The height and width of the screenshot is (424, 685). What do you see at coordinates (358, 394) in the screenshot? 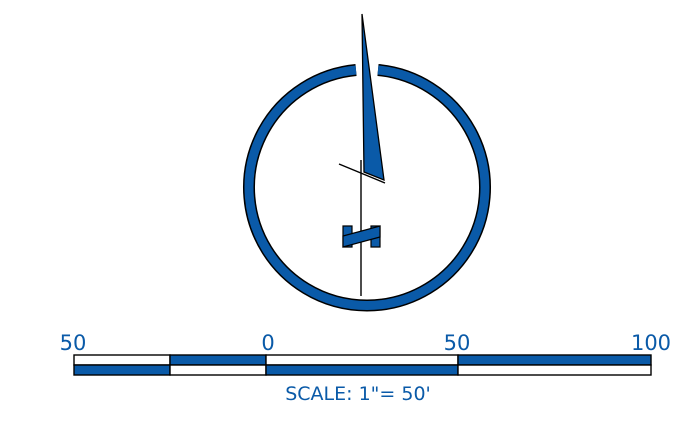
I see `scale-caption: SCALE: 1"= 50'` at bounding box center [358, 394].